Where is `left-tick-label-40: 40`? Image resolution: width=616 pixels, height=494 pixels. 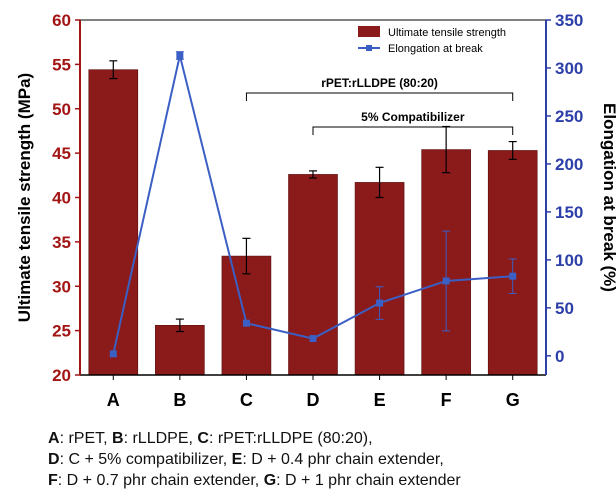
left-tick-label-40: 40 is located at coordinates (61, 198).